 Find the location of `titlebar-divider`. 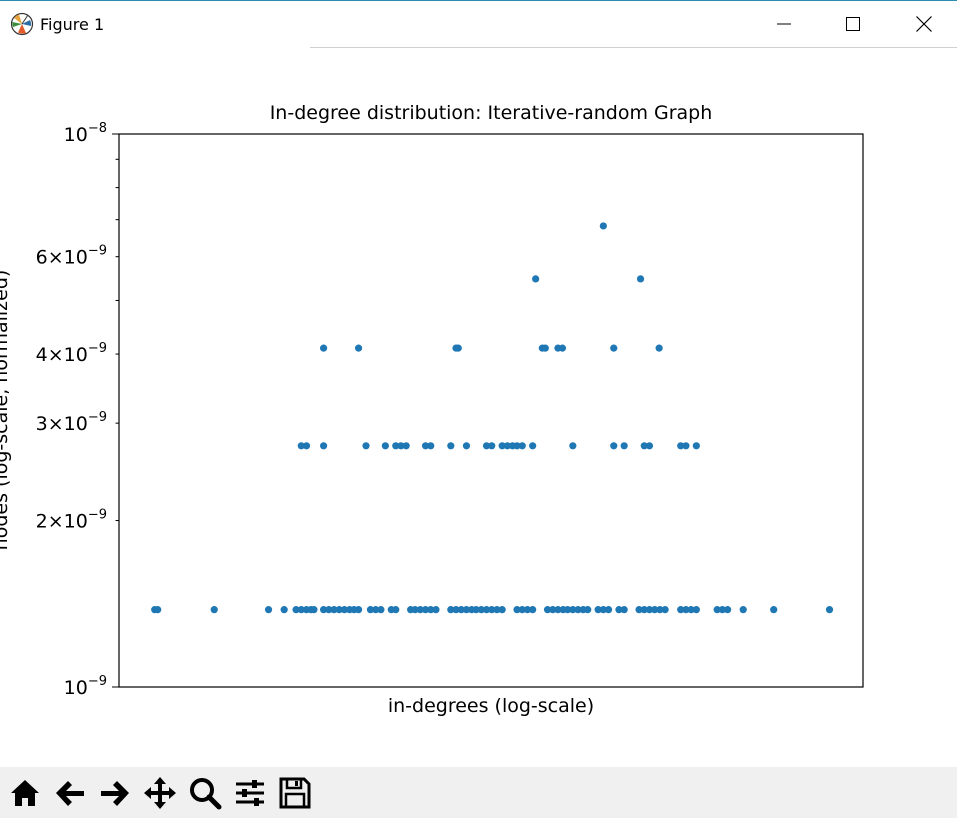

titlebar-divider is located at coordinates (633, 47).